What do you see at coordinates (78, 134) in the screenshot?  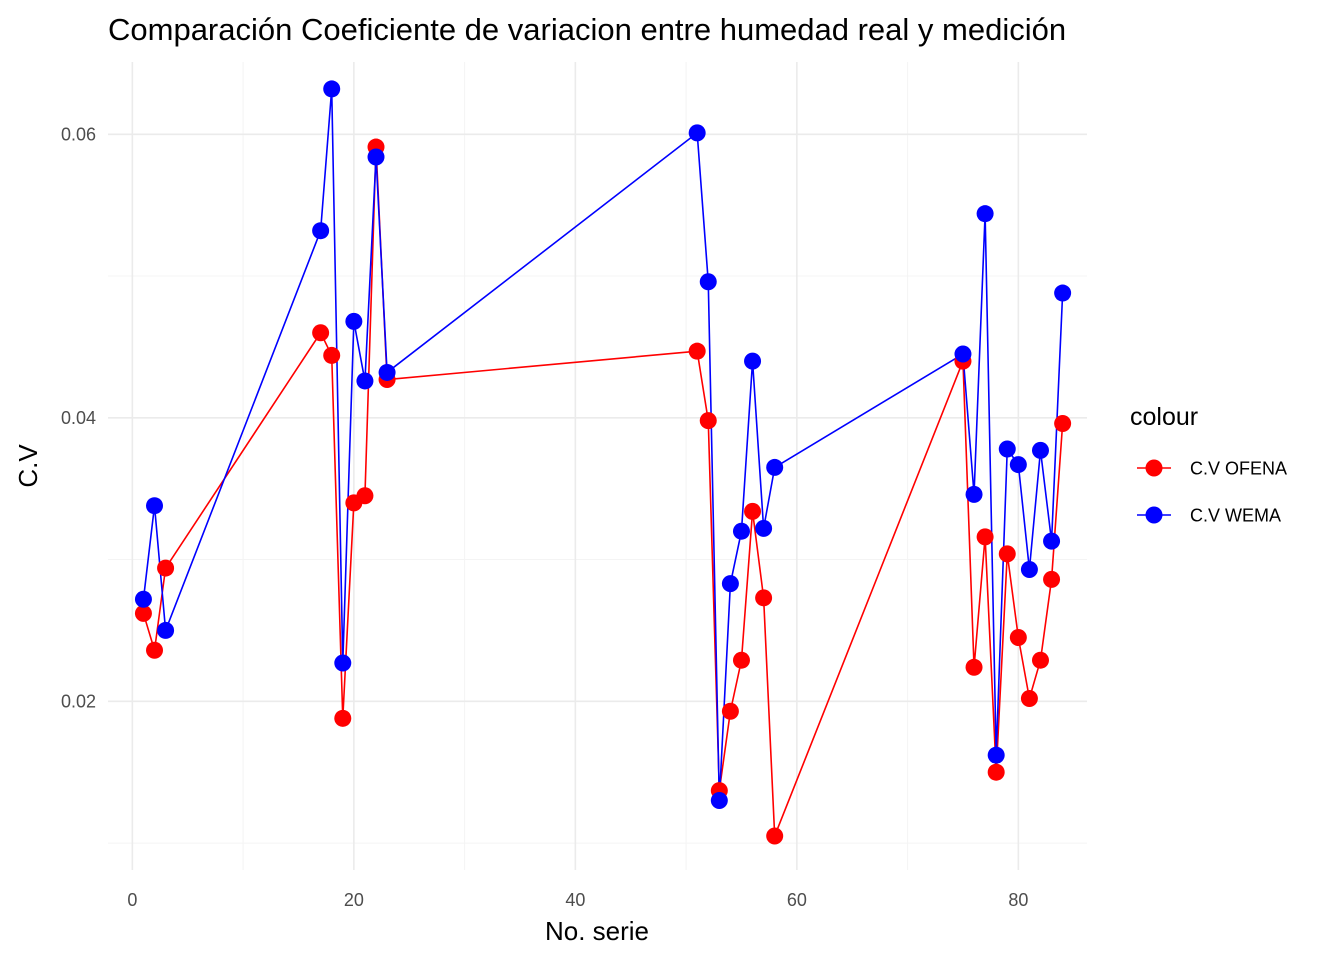 I see `y-tick-label: 0.06` at bounding box center [78, 134].